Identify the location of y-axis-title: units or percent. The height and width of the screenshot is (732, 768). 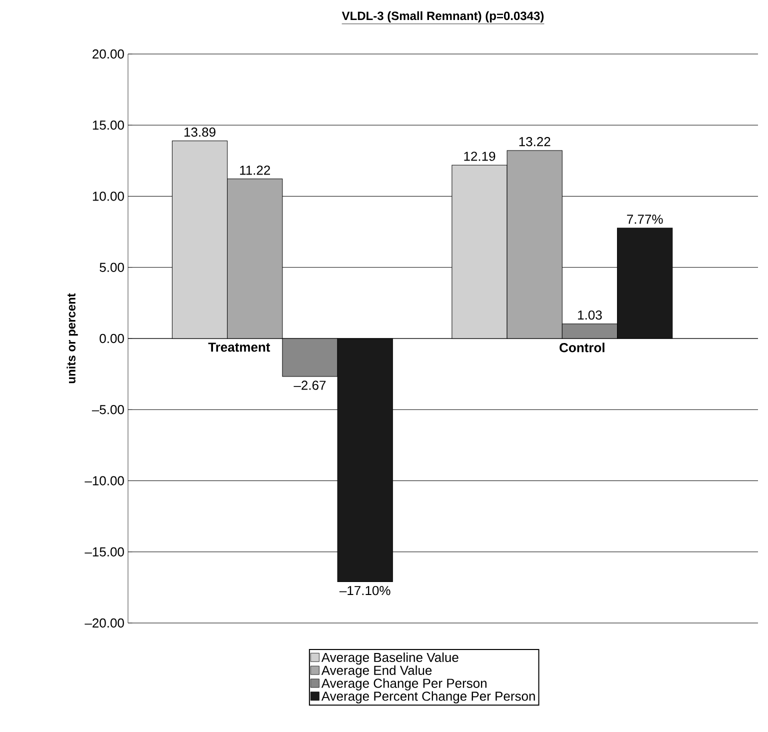
(72, 338).